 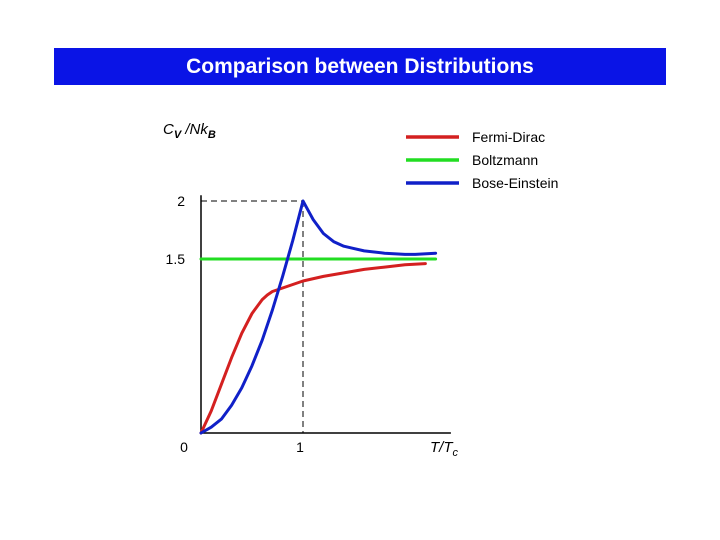 I want to click on y-axis-label-sub2: B, so click(x=212, y=135).